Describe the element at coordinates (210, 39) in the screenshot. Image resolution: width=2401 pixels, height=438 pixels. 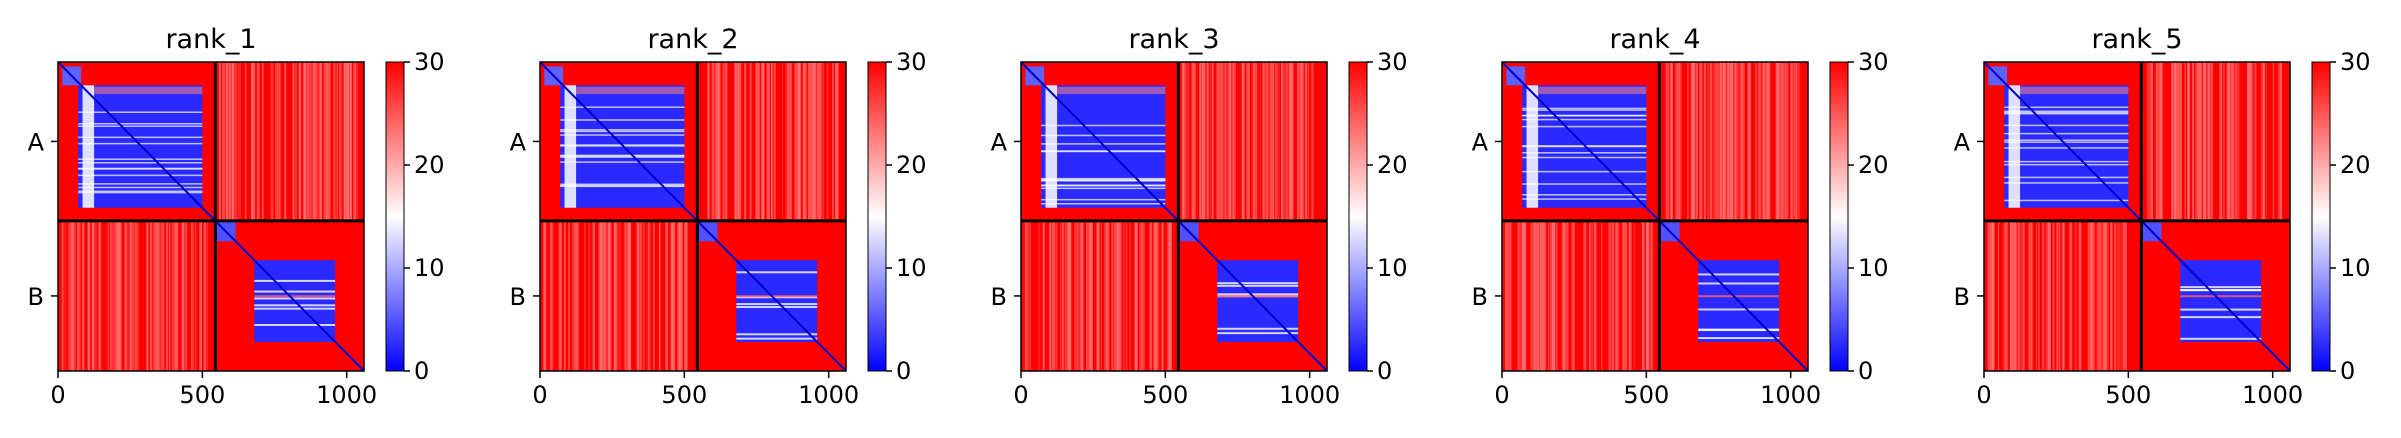
I see `panel-title: rank_1` at that location.